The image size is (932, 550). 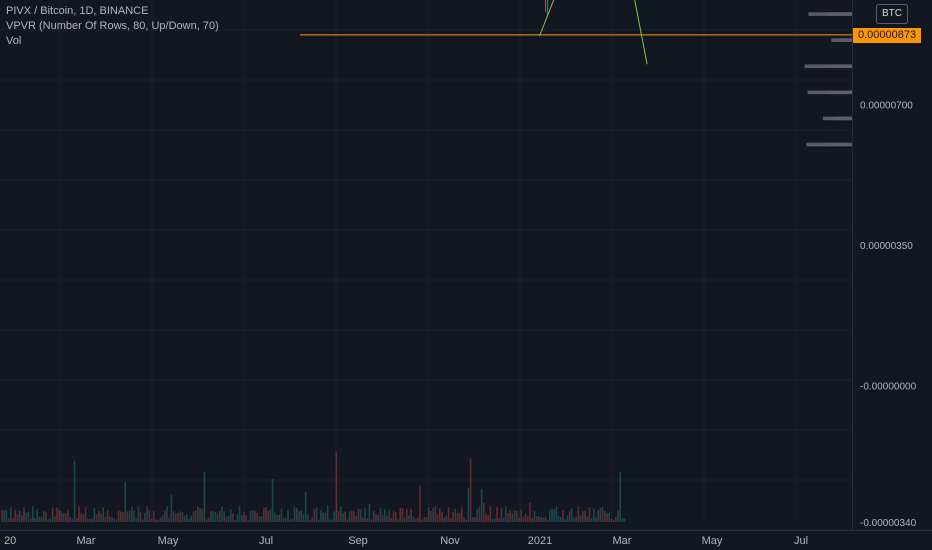 I want to click on time-axis: 20 Mar May Jul Sep Nov 2021 Mar May Jul, so click(x=466, y=539).